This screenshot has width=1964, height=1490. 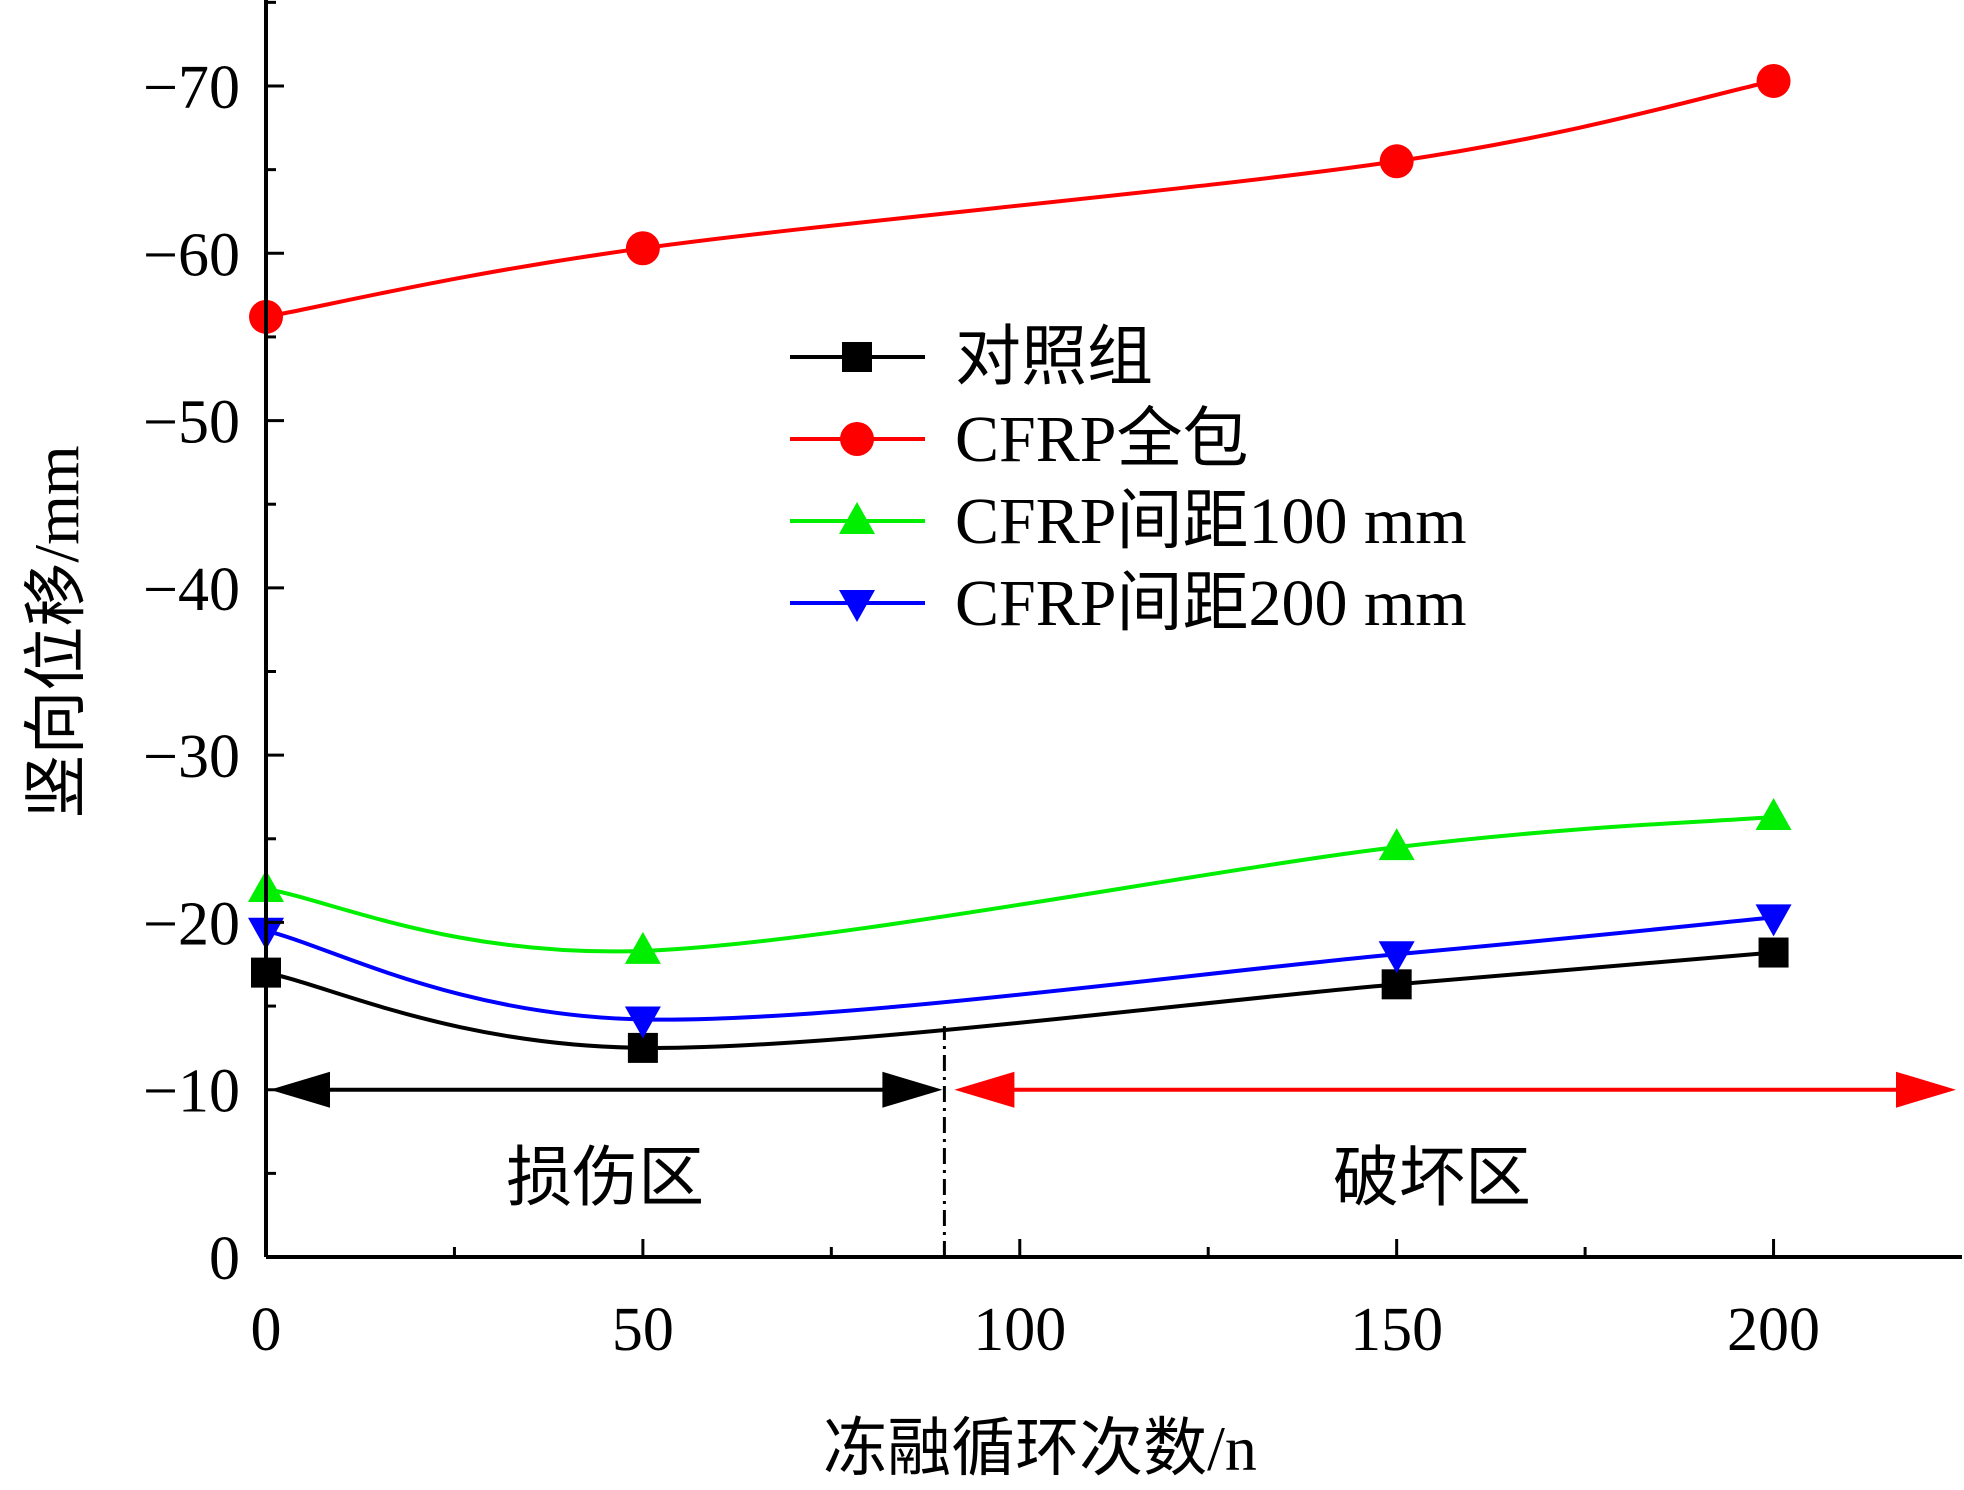 What do you see at coordinates (1396, 1330) in the screenshot?
I see `x-tick-label: 150` at bounding box center [1396, 1330].